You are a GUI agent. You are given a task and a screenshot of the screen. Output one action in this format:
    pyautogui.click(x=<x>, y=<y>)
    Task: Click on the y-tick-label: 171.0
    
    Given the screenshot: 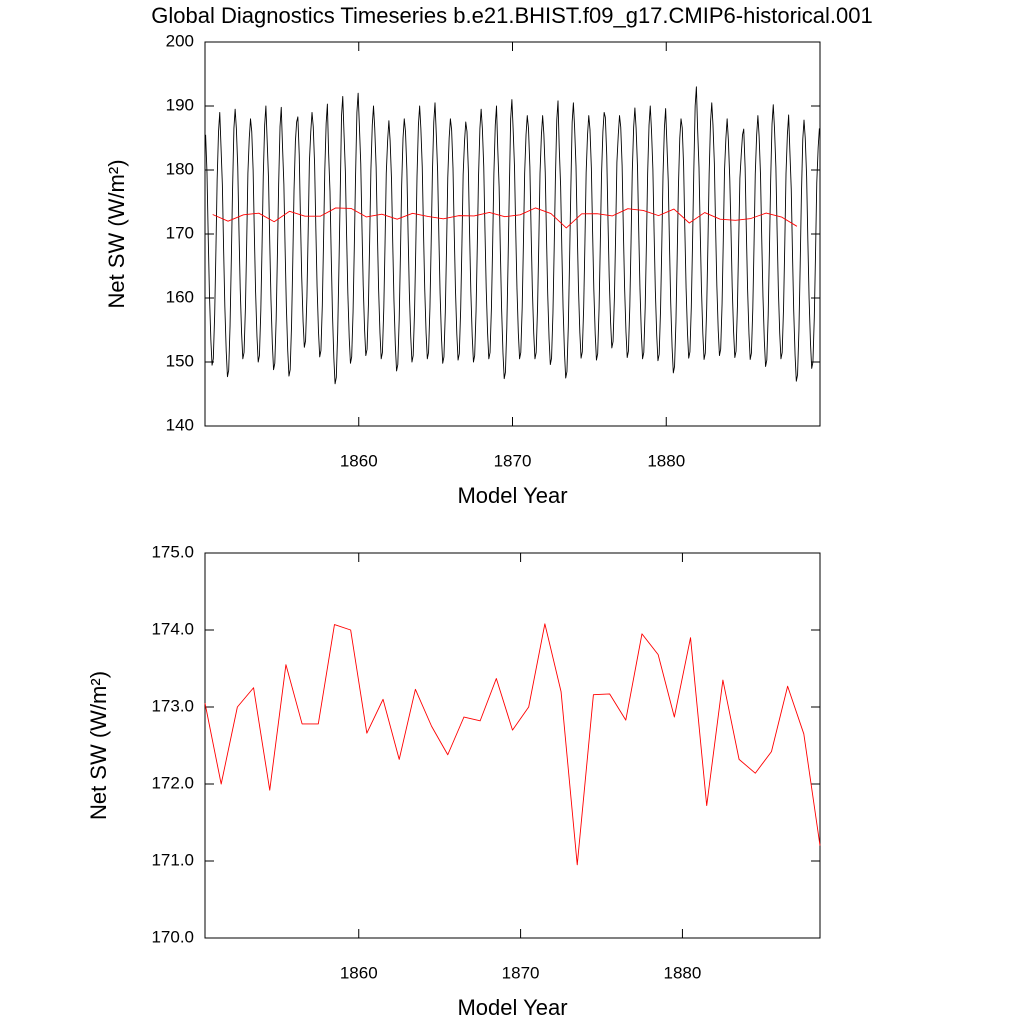 What is the action you would take?
    pyautogui.click(x=172, y=859)
    